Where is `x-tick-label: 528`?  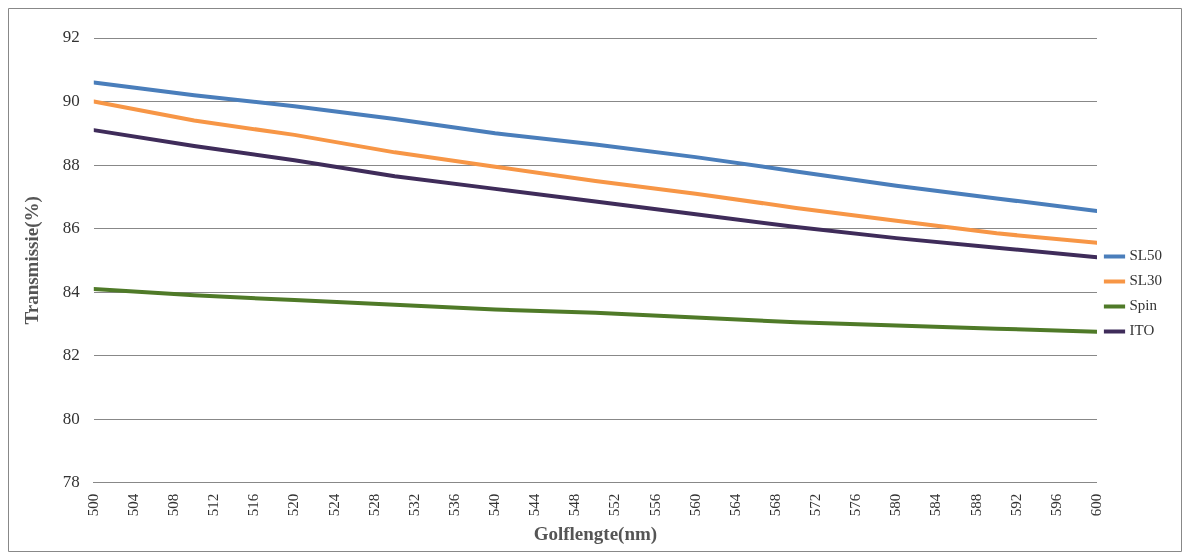 x-tick-label: 528 is located at coordinates (373, 505).